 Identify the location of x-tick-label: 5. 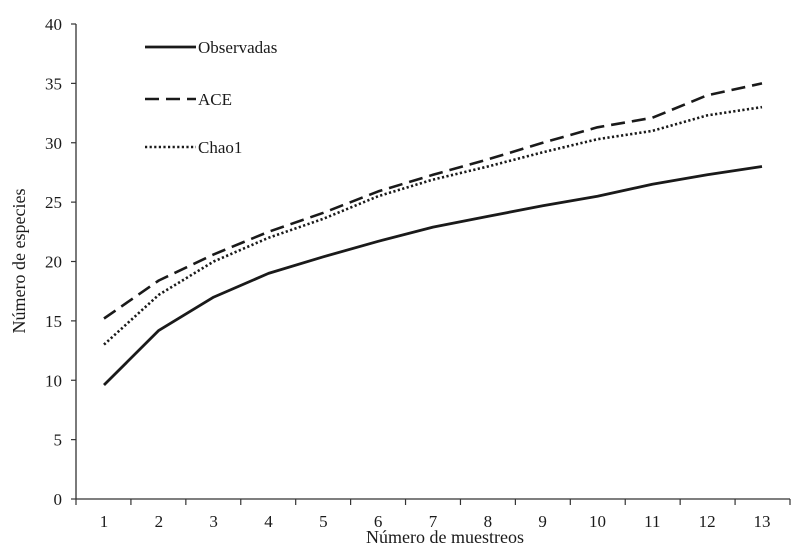
(323, 521).